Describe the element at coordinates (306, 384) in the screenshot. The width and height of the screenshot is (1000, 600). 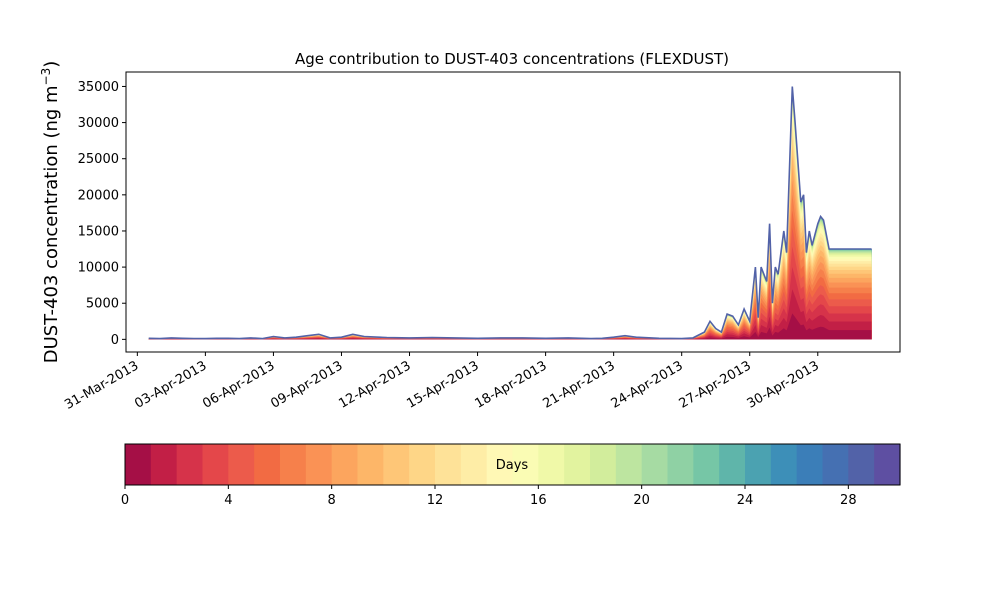
I see `x-tick-label: 09-Apr-2013` at that location.